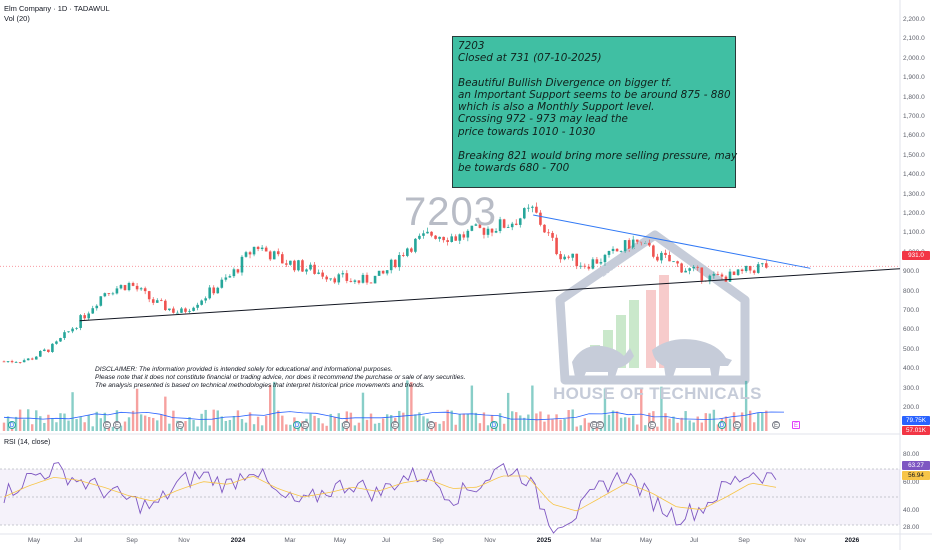  Describe the element at coordinates (290, 540) in the screenshot. I see `time-tick: Mar` at that location.